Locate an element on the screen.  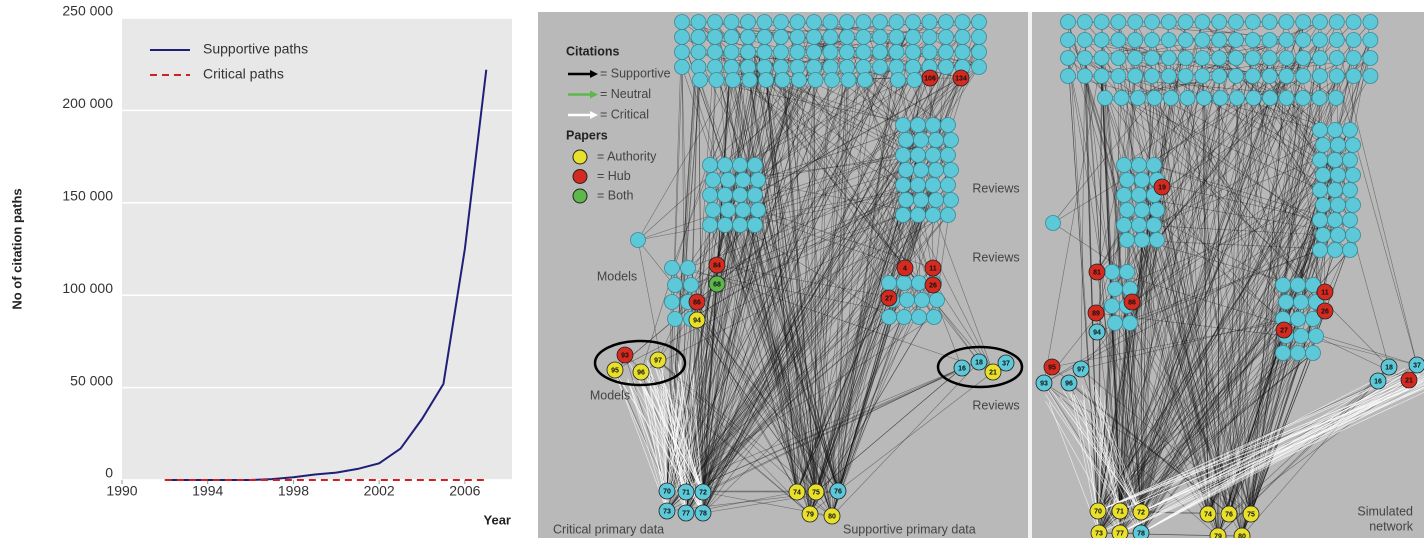
node-label: 81 is located at coordinates (1097, 272).